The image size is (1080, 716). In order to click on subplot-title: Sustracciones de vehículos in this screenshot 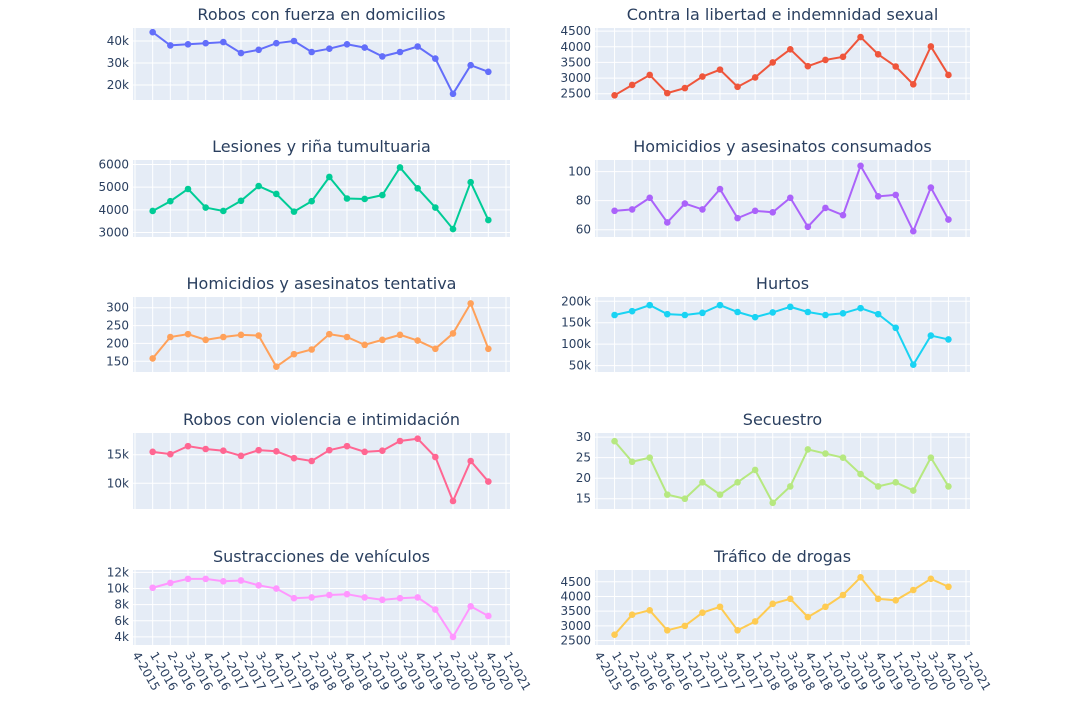, I will do `click(321, 556)`.